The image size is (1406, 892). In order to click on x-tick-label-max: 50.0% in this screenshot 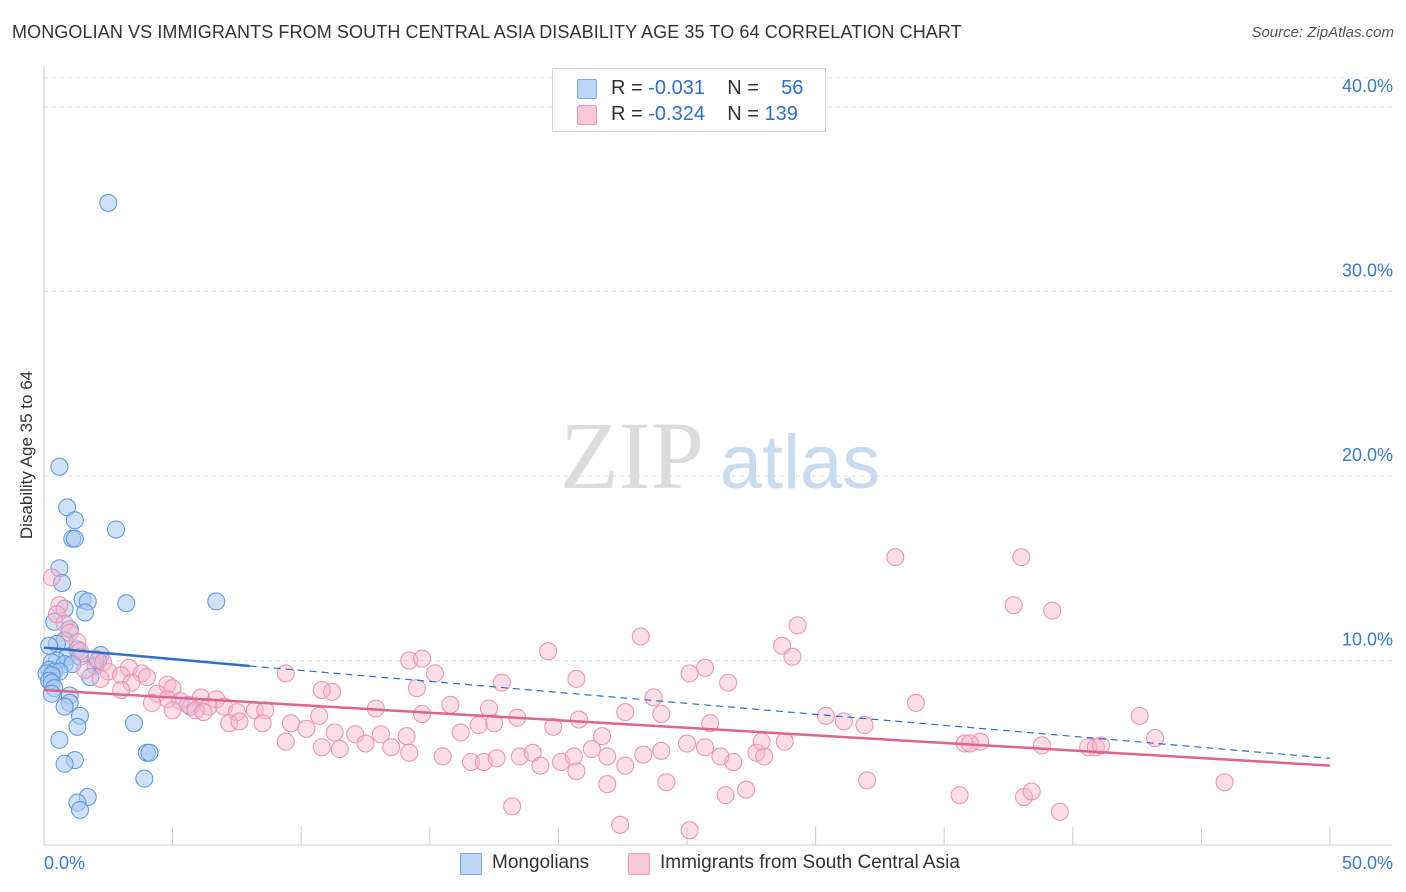, I will do `click(1367, 863)`.